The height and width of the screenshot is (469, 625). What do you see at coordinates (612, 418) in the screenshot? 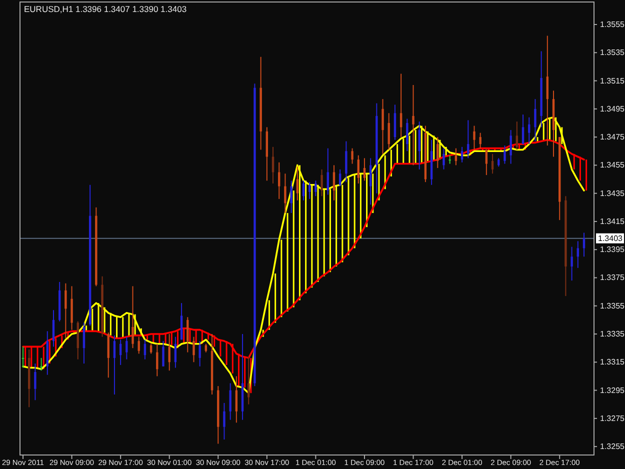
I see `y-tick-label: 1.3275` at bounding box center [612, 418].